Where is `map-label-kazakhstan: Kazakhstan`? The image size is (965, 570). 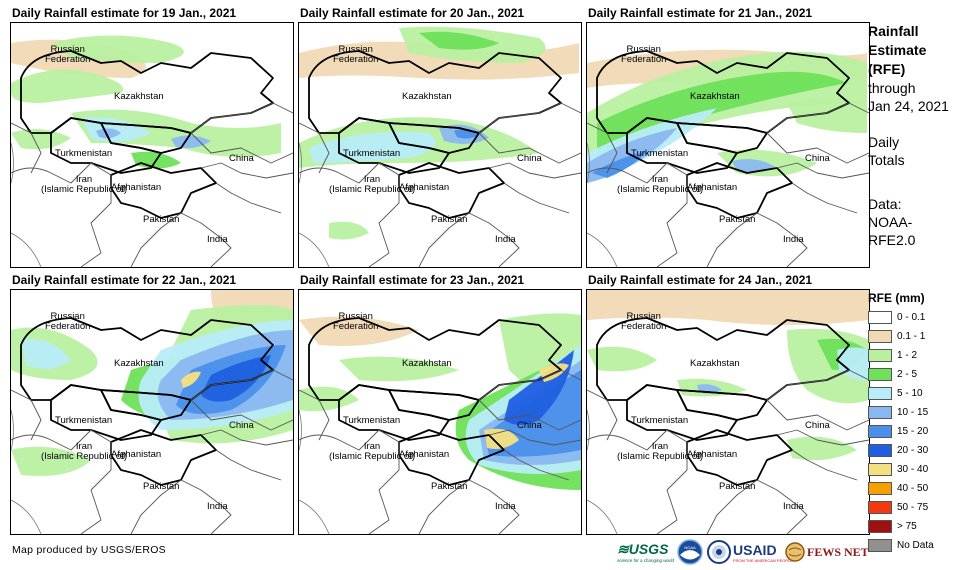 map-label-kazakhstan: Kazakhstan is located at coordinates (715, 96).